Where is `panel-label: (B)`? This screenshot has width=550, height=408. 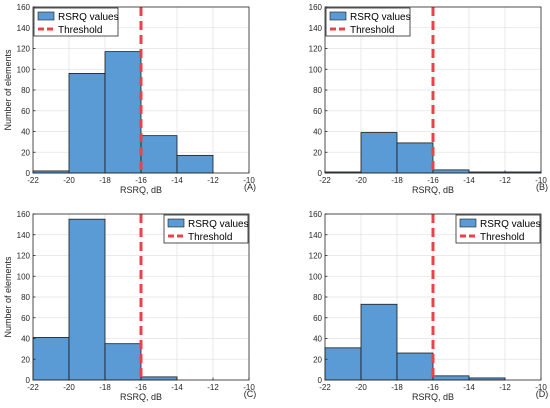 panel-label: (B) is located at coordinates (542, 187).